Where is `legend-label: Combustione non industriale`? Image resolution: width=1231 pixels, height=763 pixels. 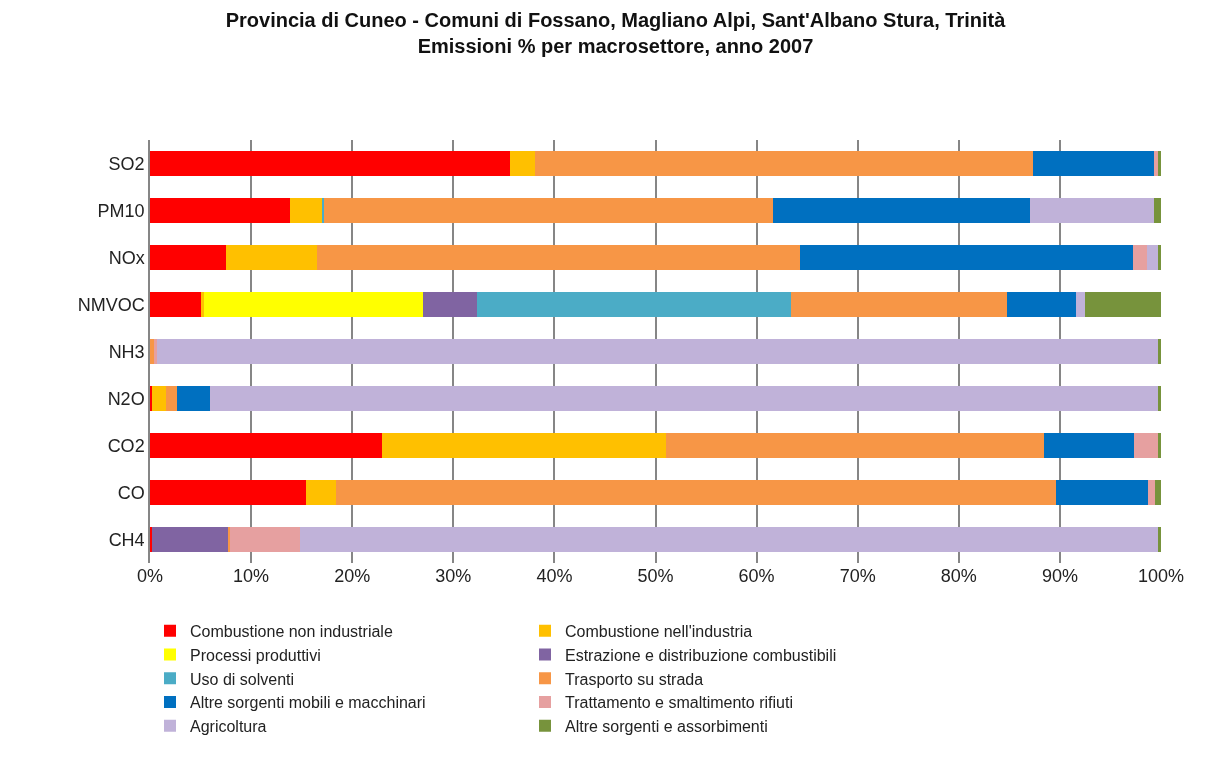 legend-label: Combustione non industriale is located at coordinates (291, 631).